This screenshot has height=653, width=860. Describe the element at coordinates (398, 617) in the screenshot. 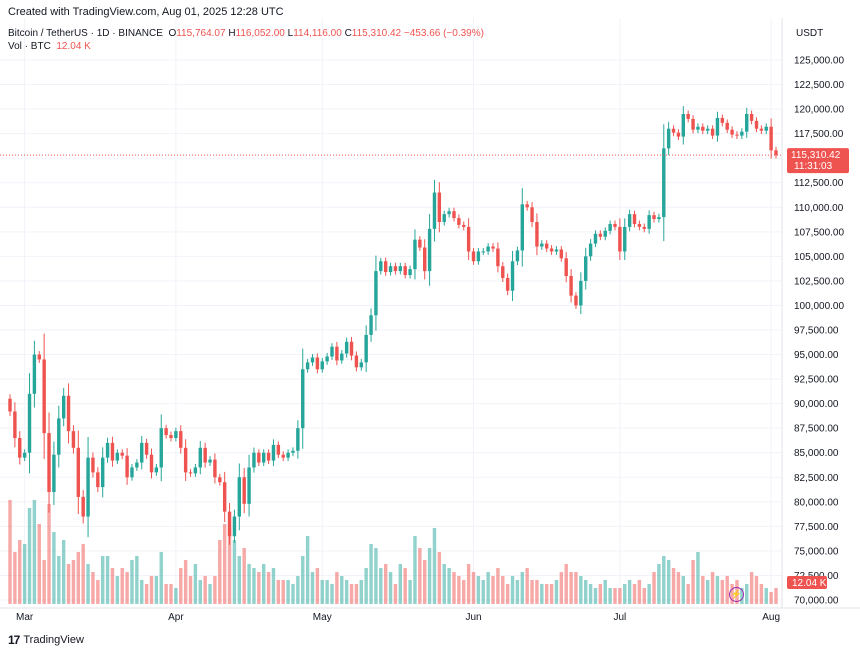

I see `time-axis: Mar Apr May Jun Jul Aug` at that location.